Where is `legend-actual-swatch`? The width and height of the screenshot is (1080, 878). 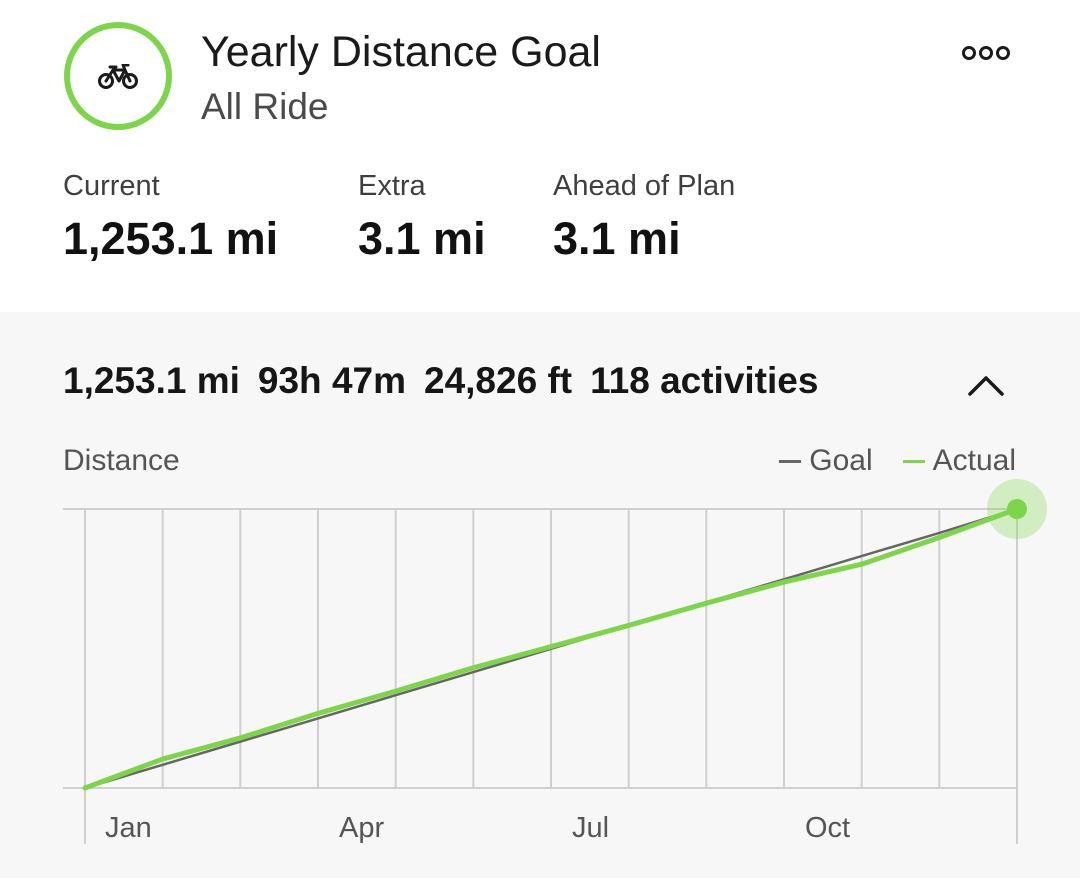 legend-actual-swatch is located at coordinates (913, 461).